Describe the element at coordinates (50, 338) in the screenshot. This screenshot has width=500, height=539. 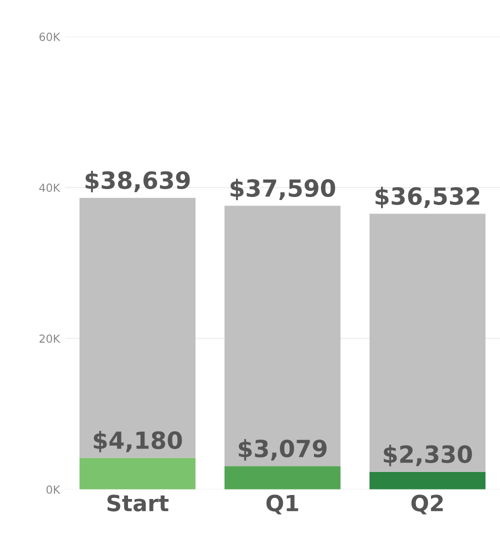
I see `y-tick-label: 20K` at that location.